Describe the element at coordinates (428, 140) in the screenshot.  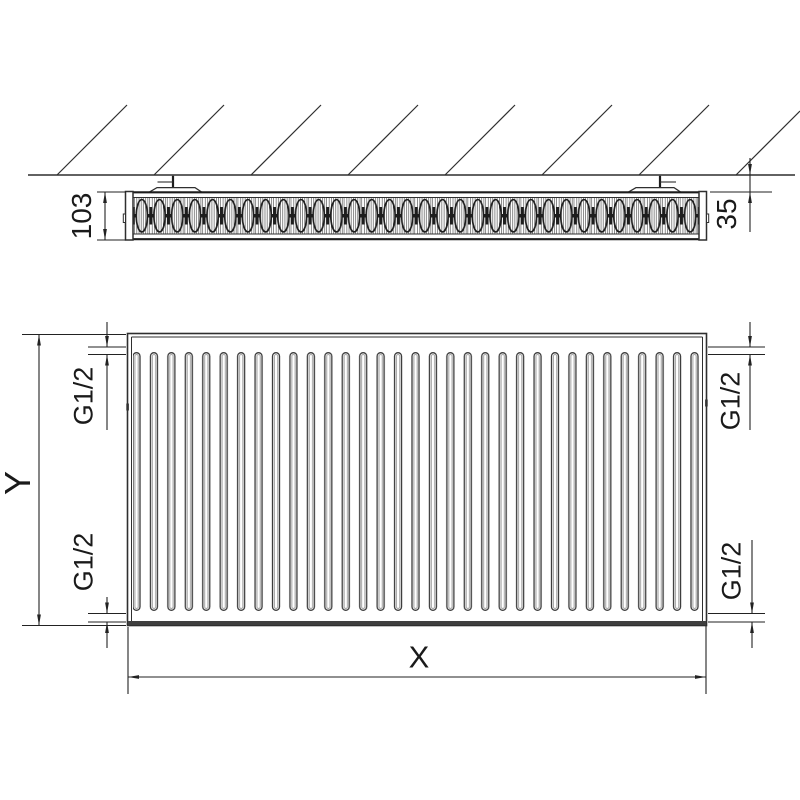
I see `wall-hatching` at that location.